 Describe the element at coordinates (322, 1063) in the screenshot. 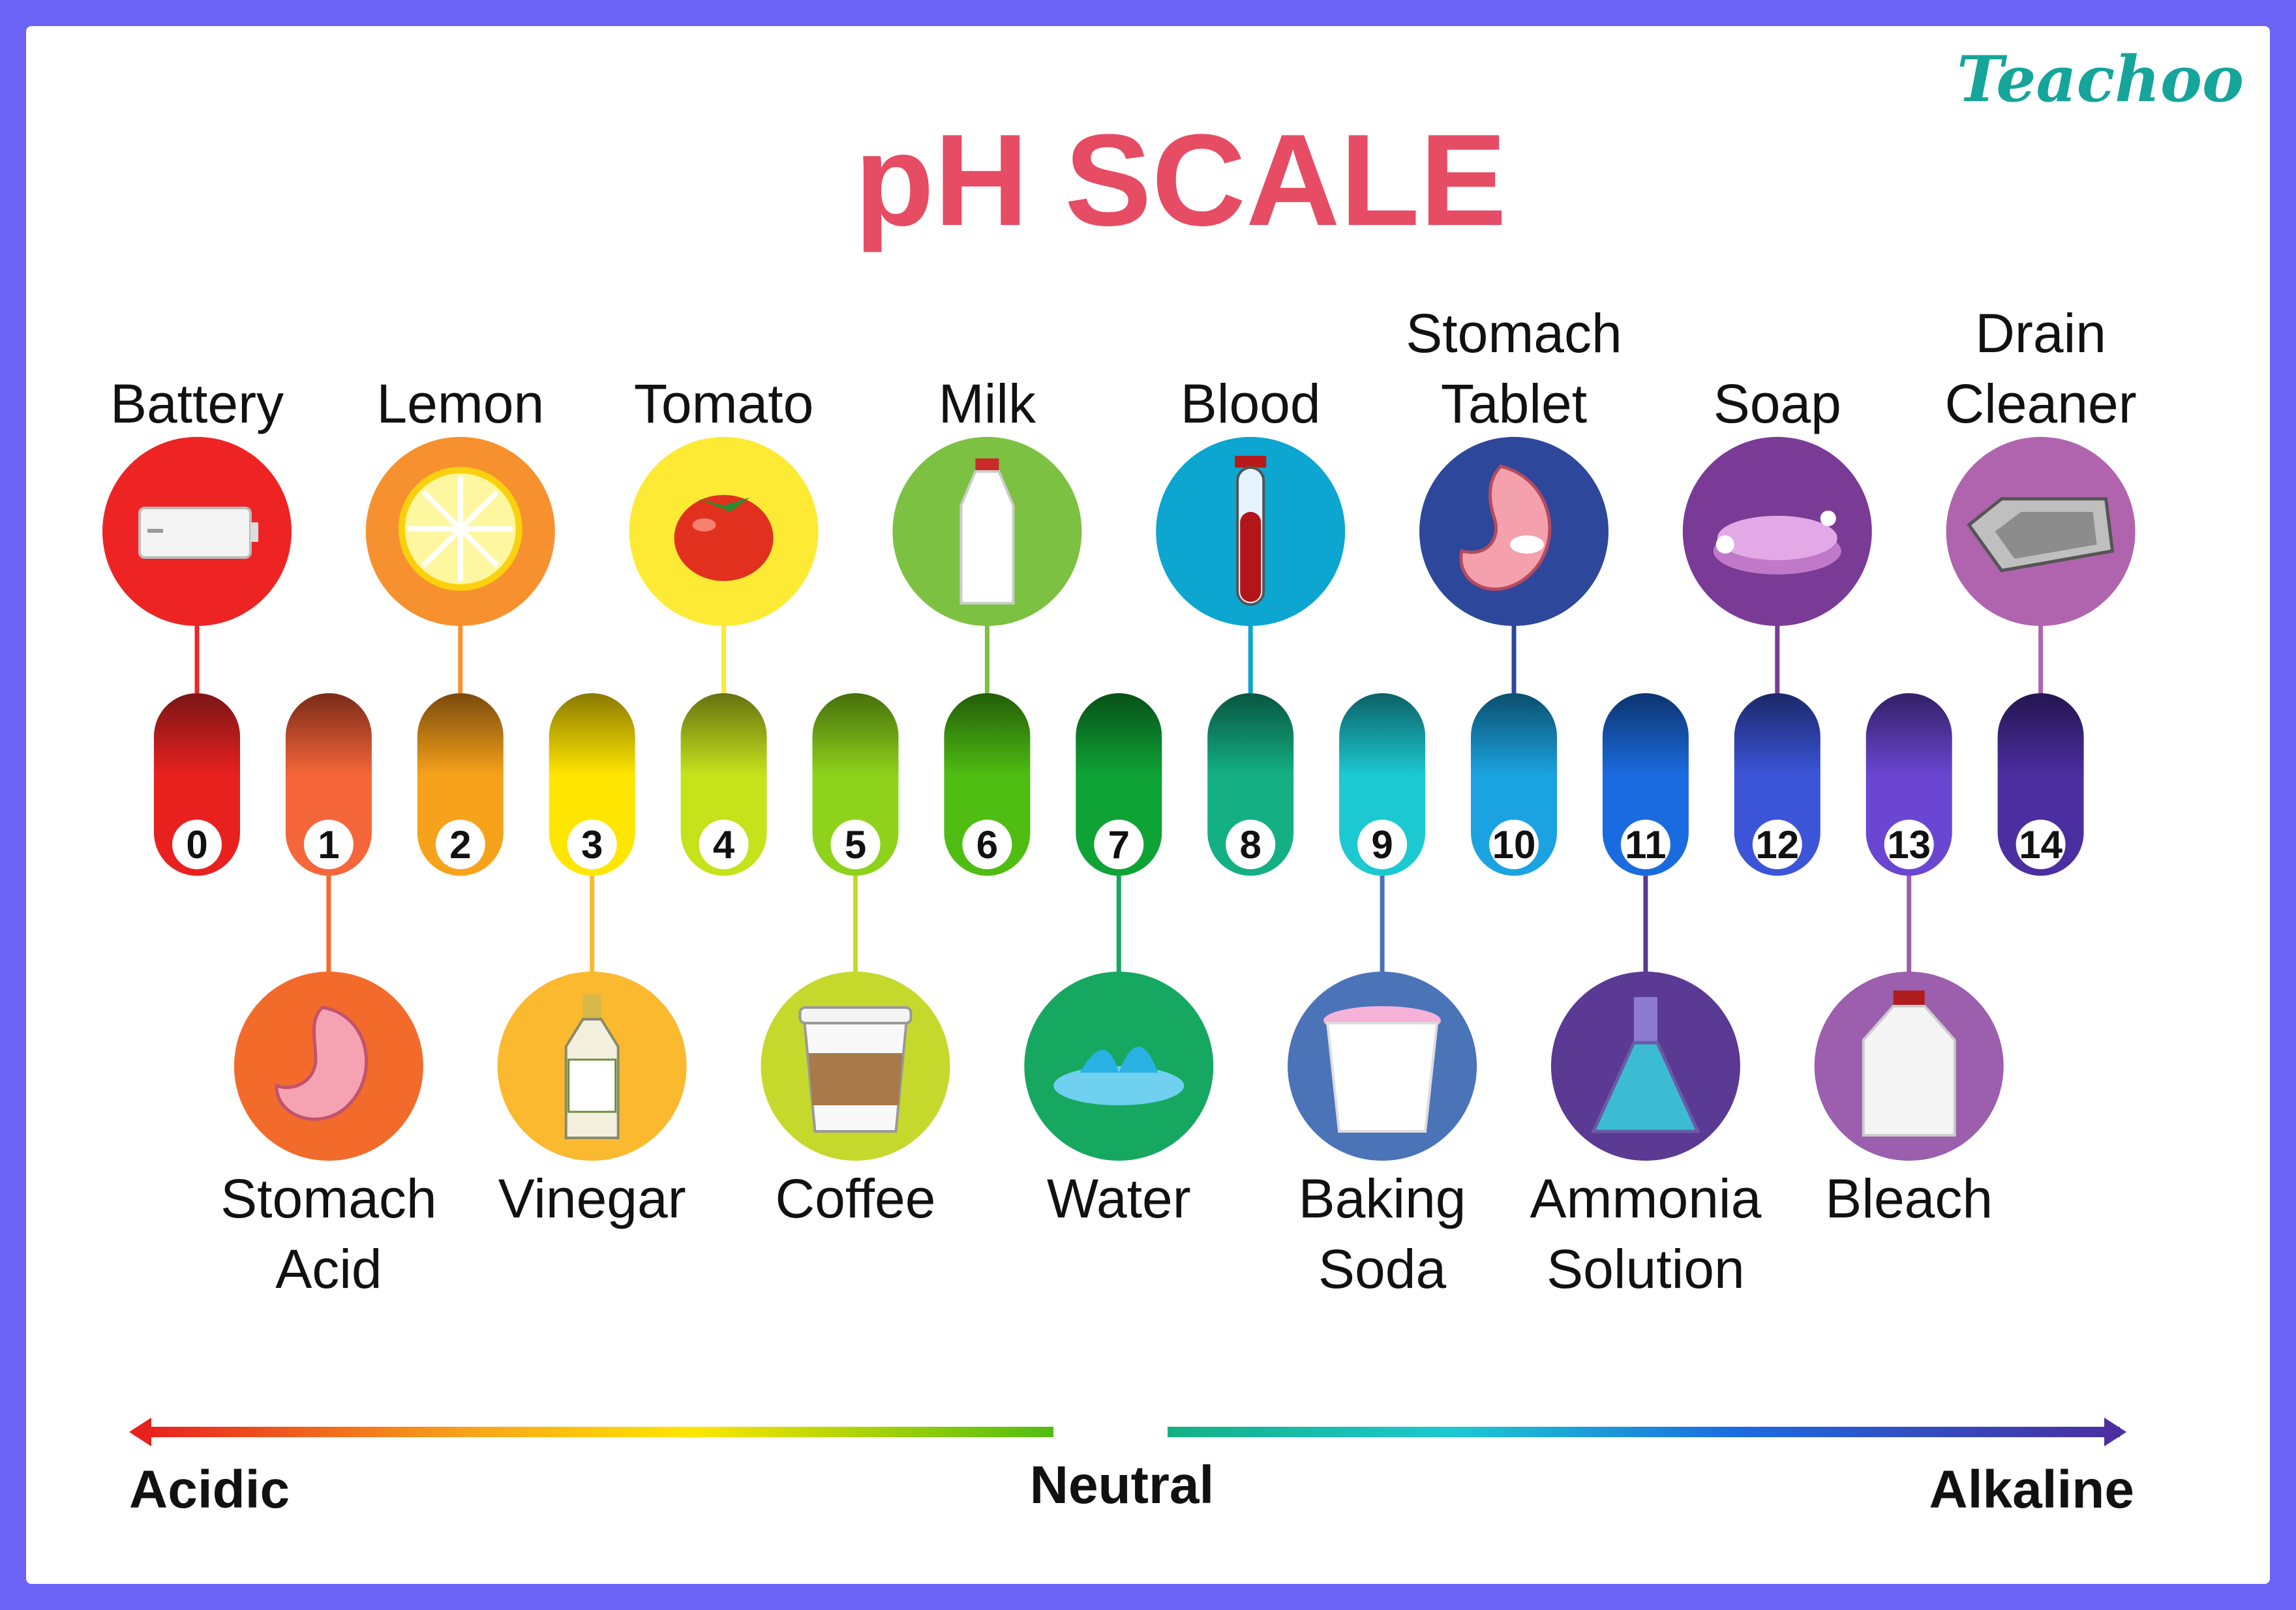

I see `stomach-icon` at that location.